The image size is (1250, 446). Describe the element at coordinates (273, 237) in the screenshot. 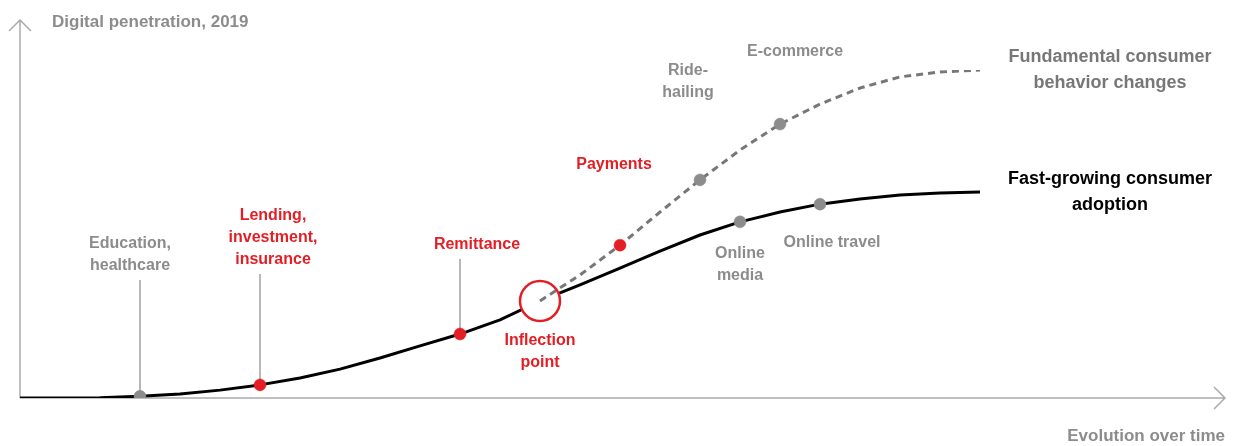

I see `annotation: Lending, investment, insurance` at that location.